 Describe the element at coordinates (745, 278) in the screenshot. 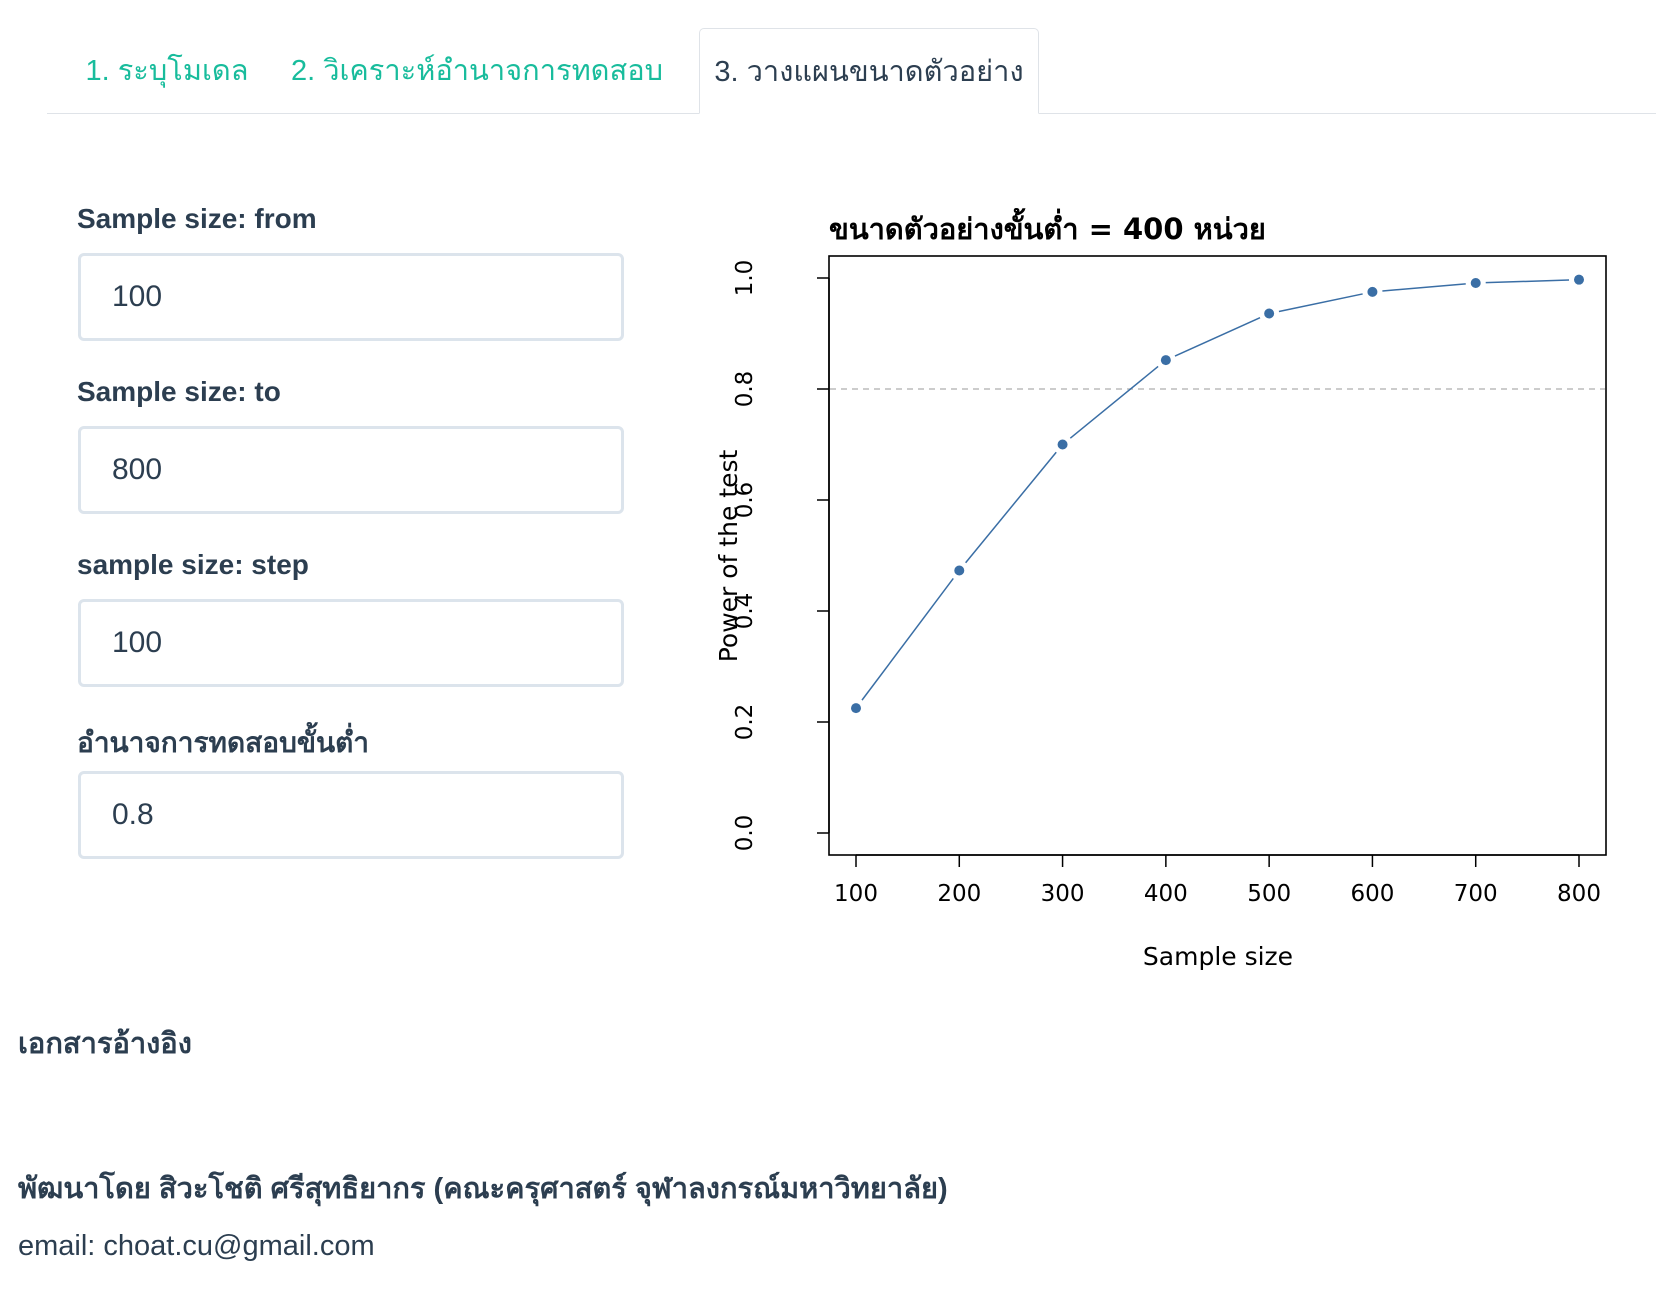

I see `y-tick-label: 1.0` at that location.